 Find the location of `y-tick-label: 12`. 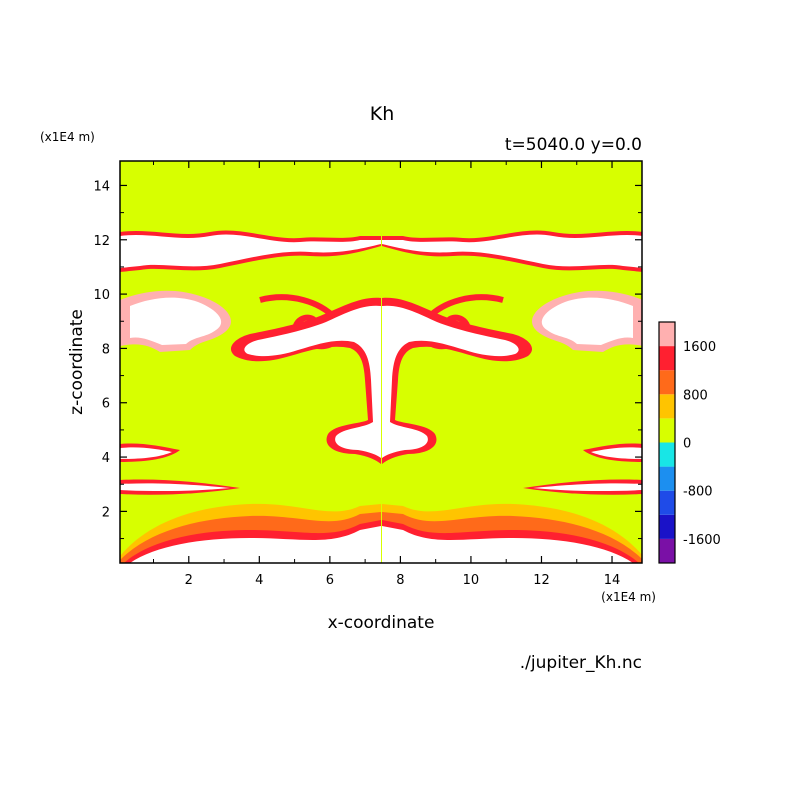

y-tick-label: 12 is located at coordinates (101, 241).